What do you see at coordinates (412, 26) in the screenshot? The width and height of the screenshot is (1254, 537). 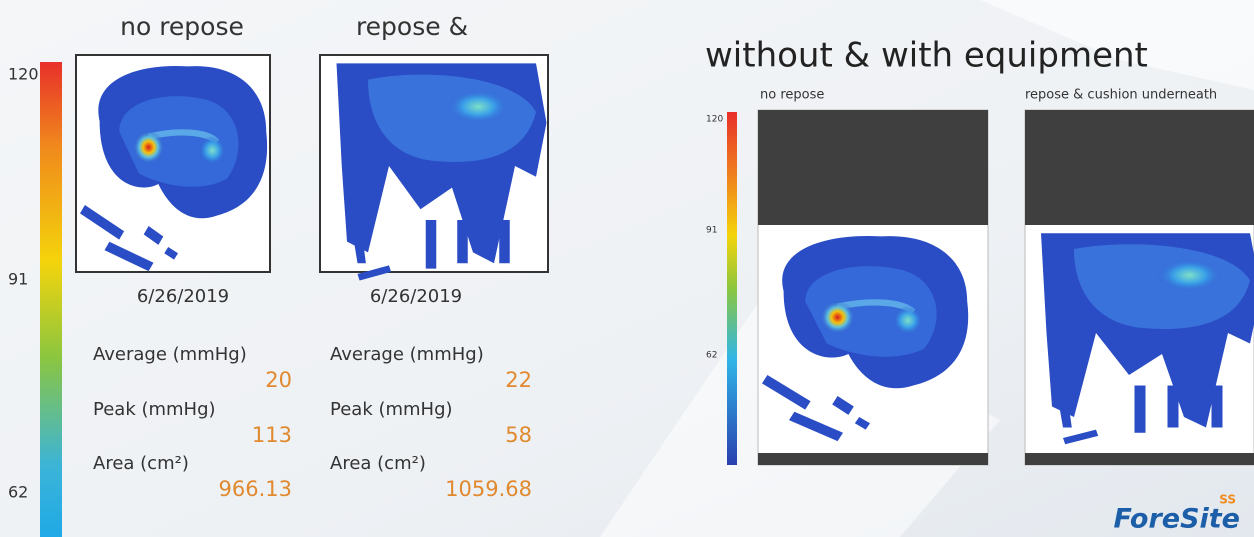 I see `panel-title: repose &` at bounding box center [412, 26].